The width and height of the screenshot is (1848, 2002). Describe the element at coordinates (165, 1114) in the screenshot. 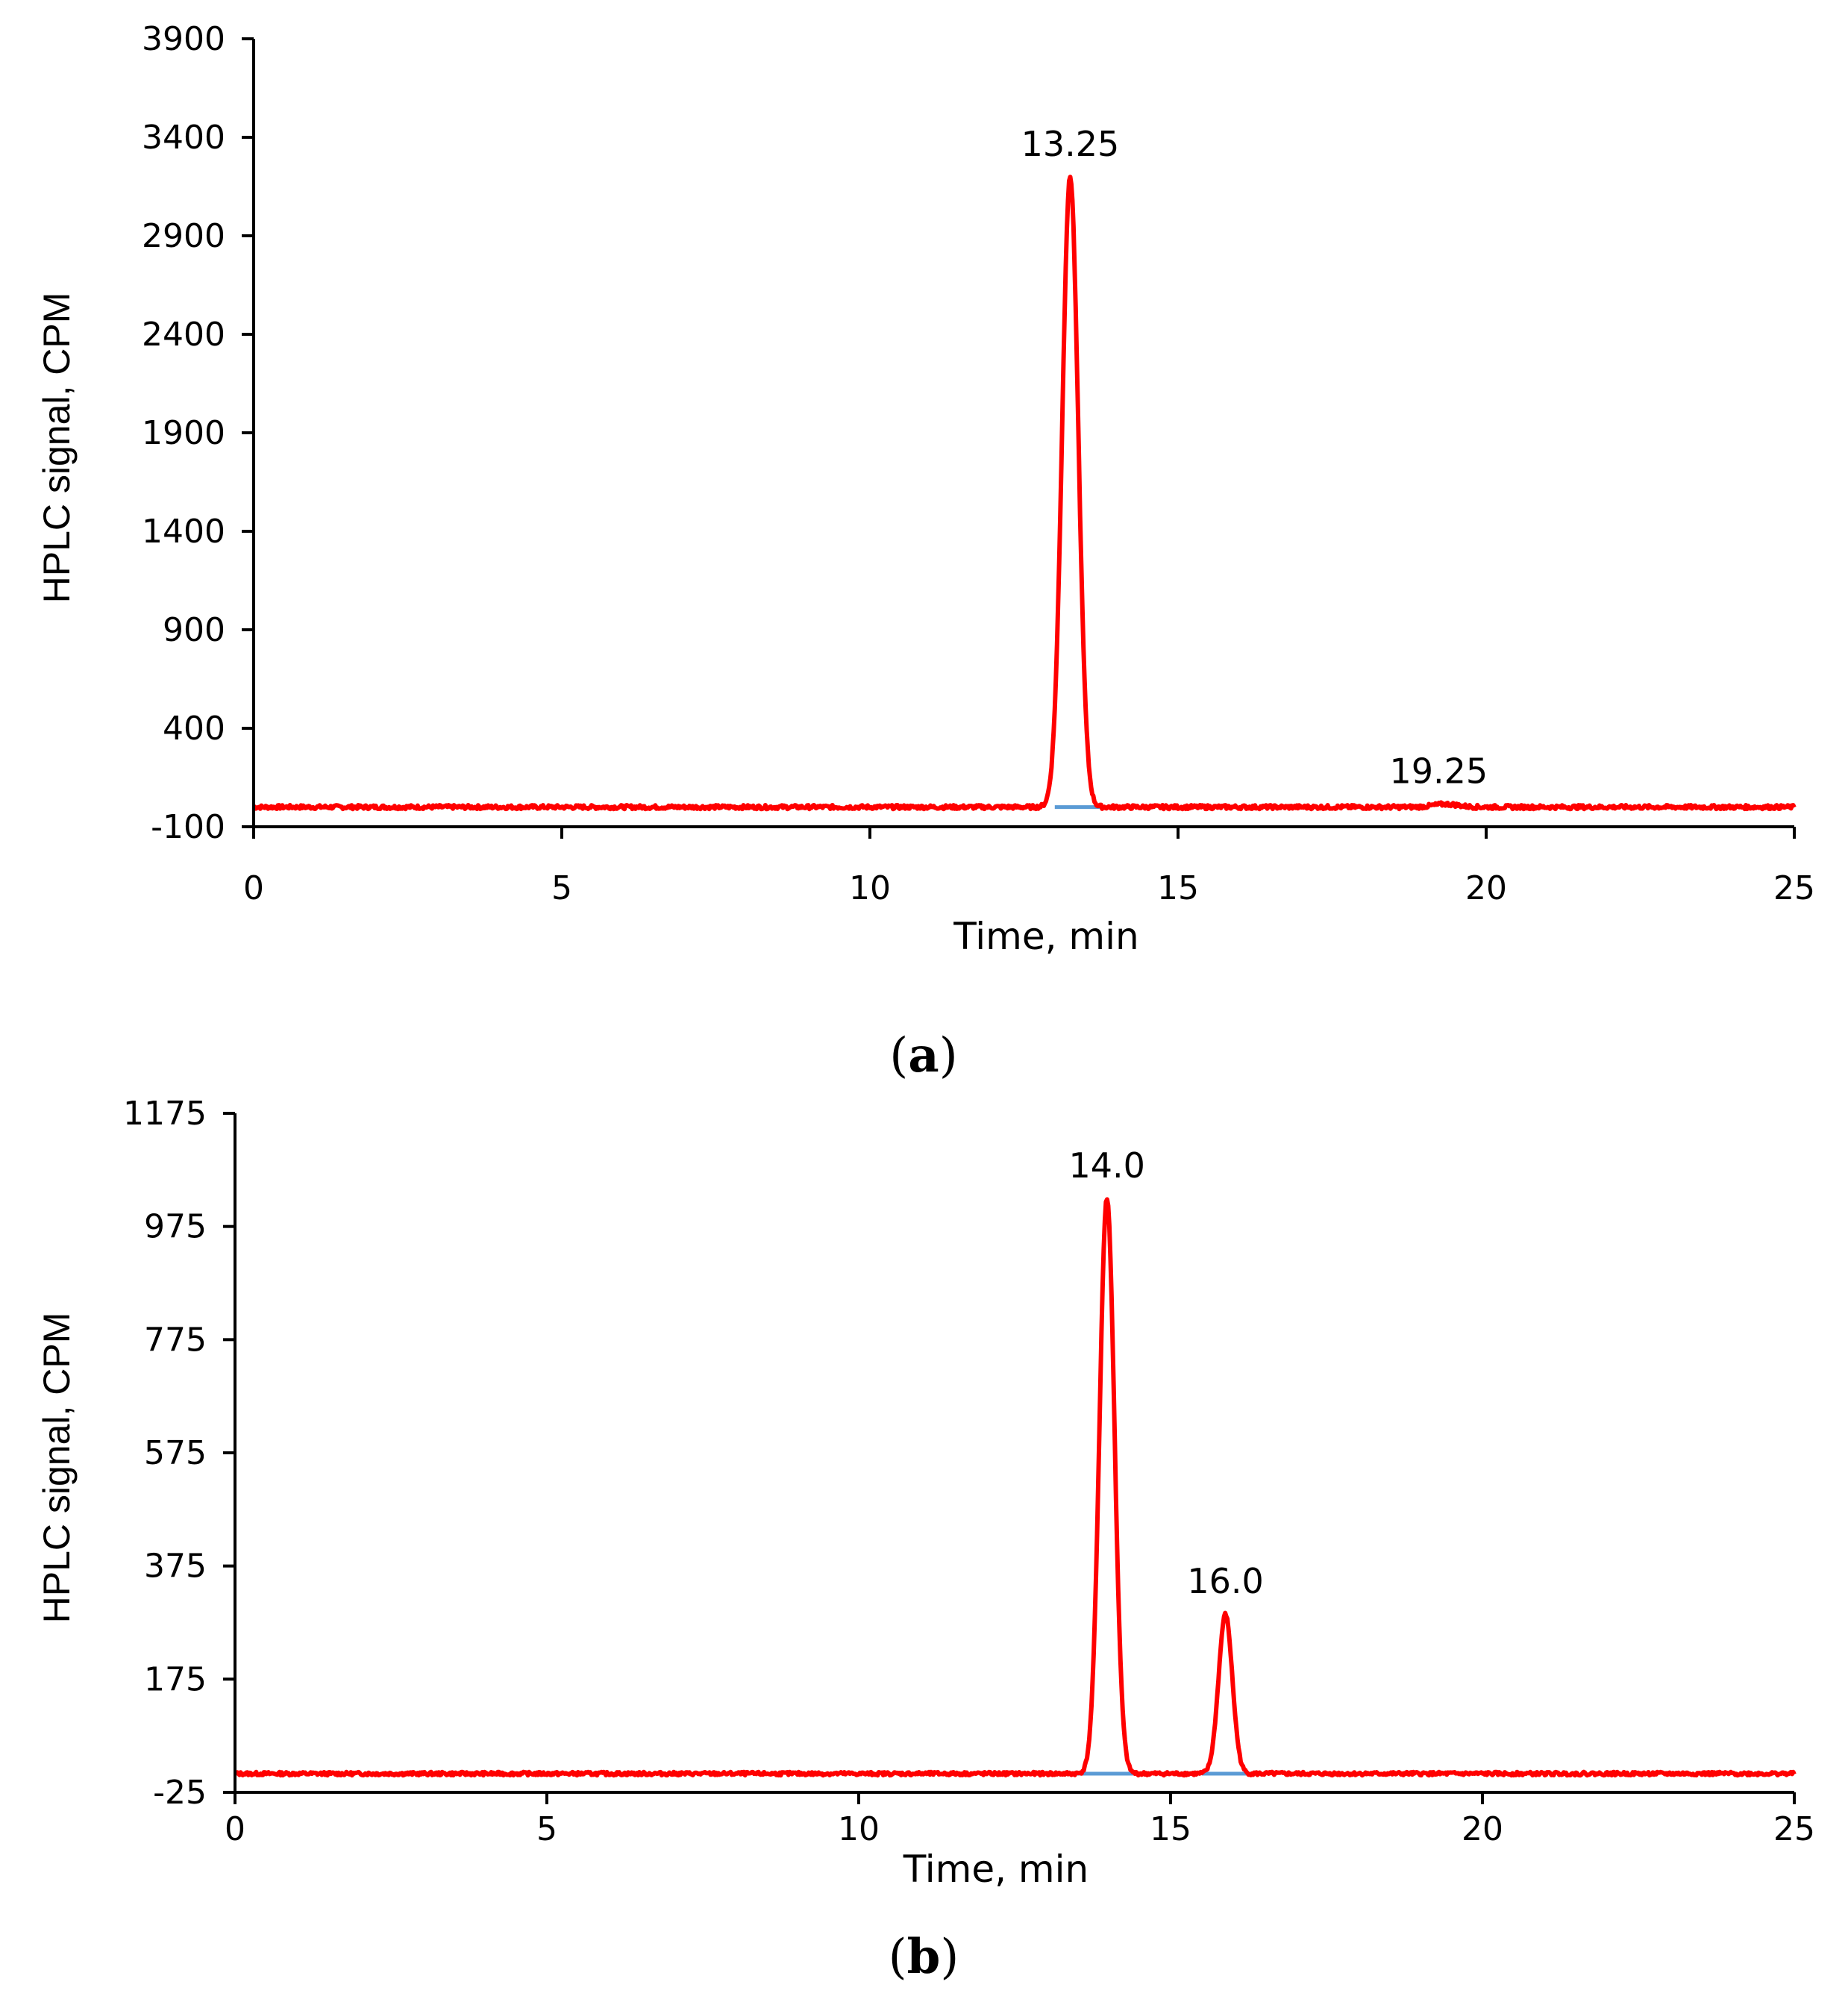

I see `y-tick-label: 1175` at that location.